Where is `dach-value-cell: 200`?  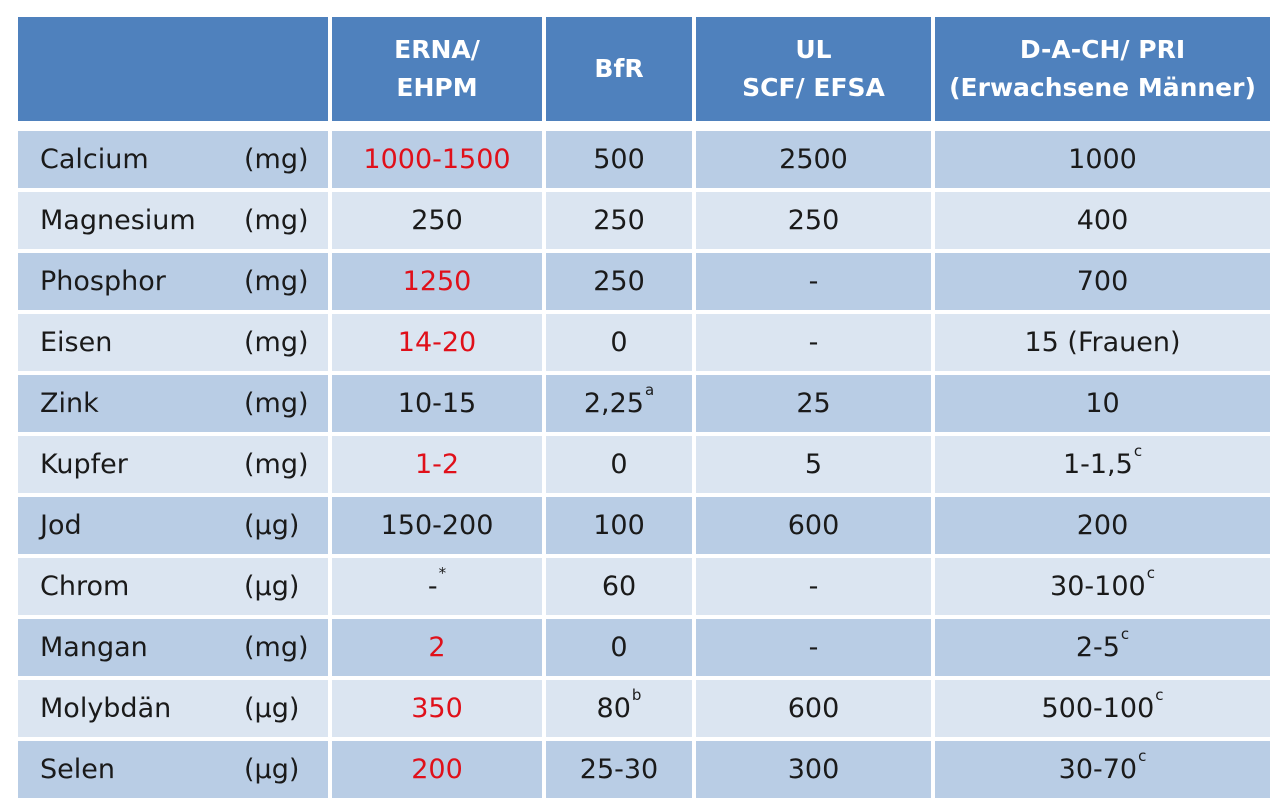
dach-value-cell: 200 is located at coordinates (1102, 525).